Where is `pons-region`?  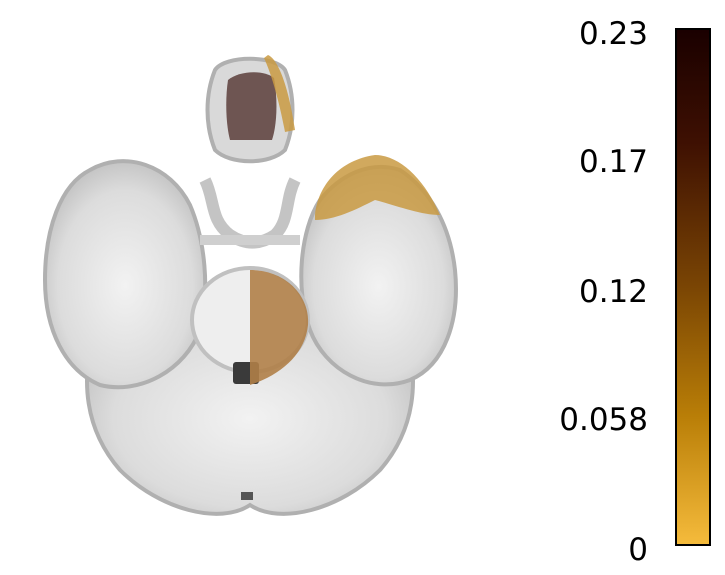
pons-region is located at coordinates (279, 327).